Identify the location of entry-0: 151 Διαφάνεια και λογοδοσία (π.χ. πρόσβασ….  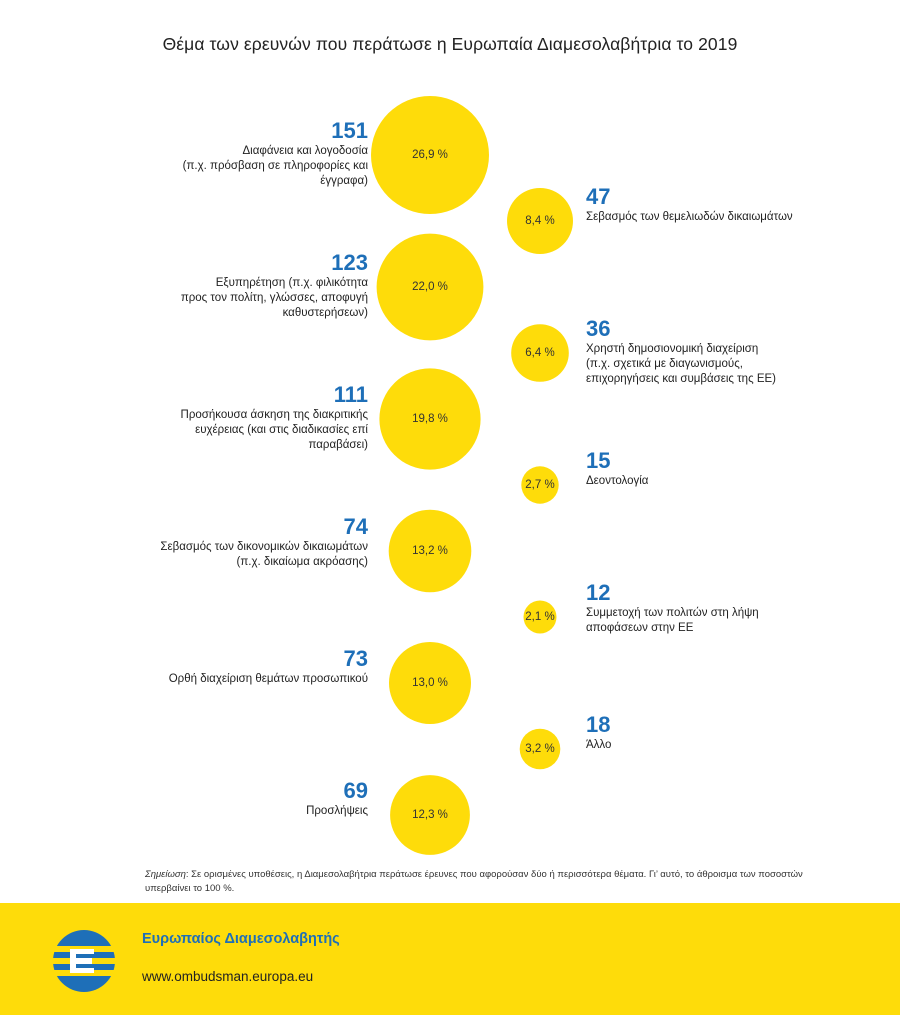
(275, 153).